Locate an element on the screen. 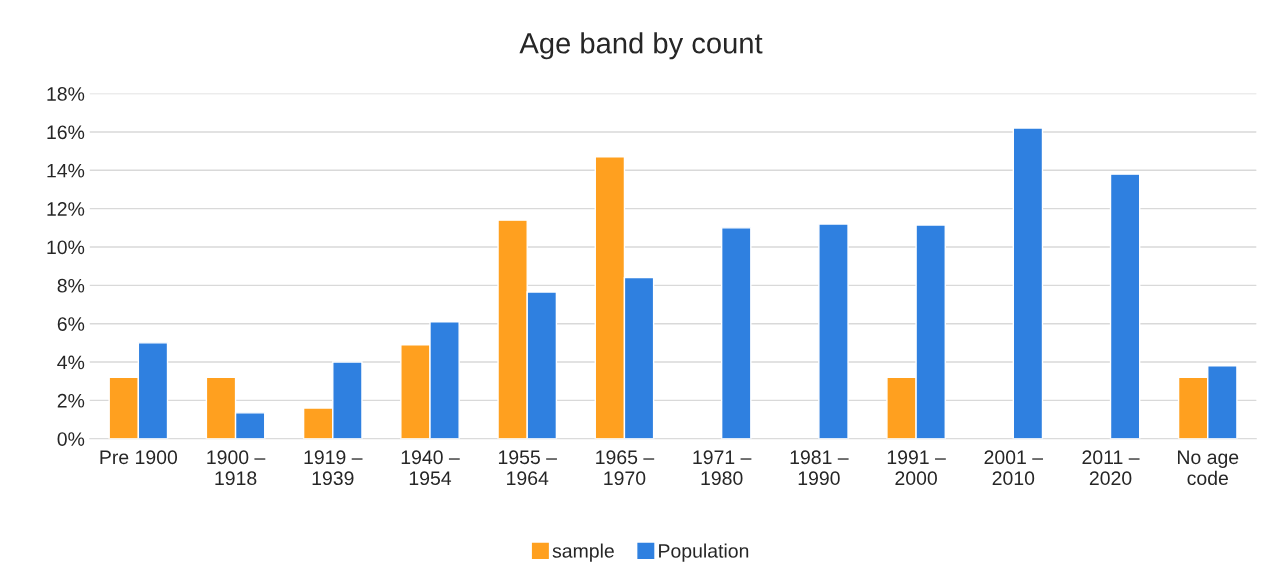 This screenshot has width=1282, height=585. x-tick-label: 2001 – 2010 is located at coordinates (1014, 468).